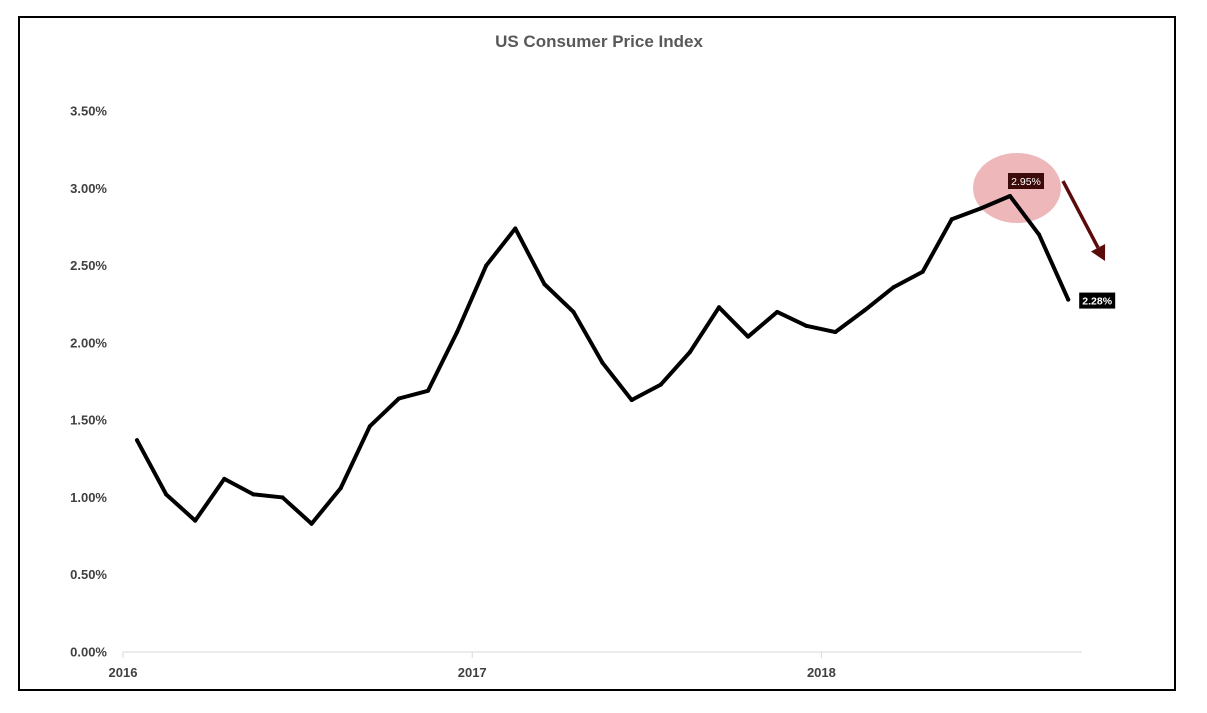 This screenshot has width=1207, height=713. What do you see at coordinates (88, 574) in the screenshot?
I see `y-tick-label: 0.50%` at bounding box center [88, 574].